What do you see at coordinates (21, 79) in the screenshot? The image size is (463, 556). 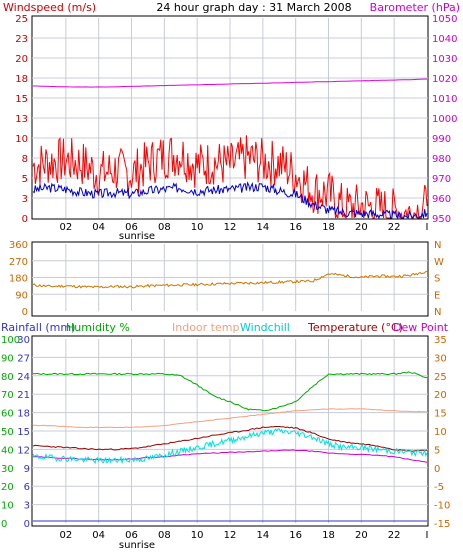 I see `wind-tick-label: 18` at bounding box center [21, 79].